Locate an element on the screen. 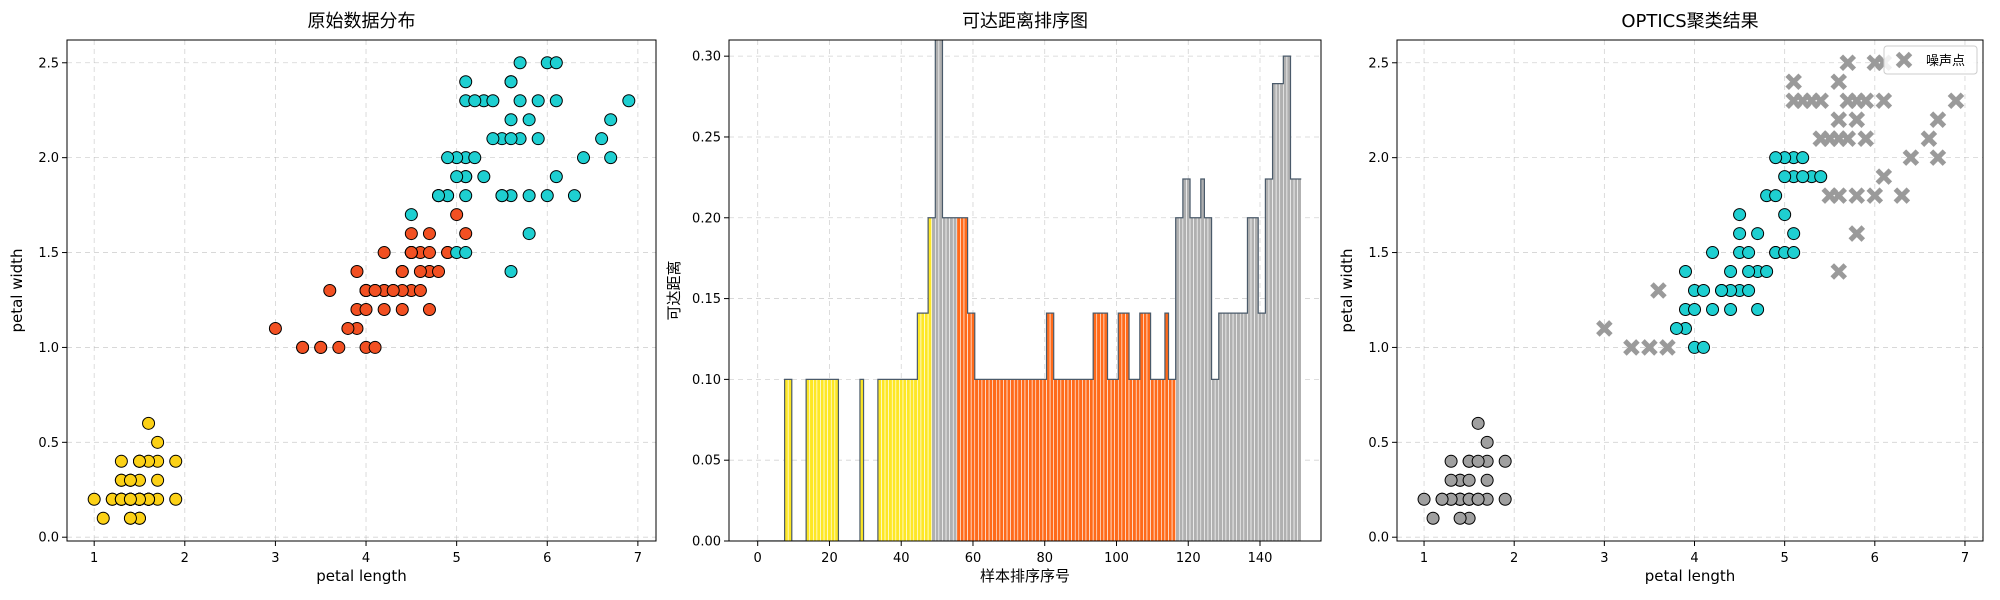  y-axis-label: 可达距离 is located at coordinates (674, 290).